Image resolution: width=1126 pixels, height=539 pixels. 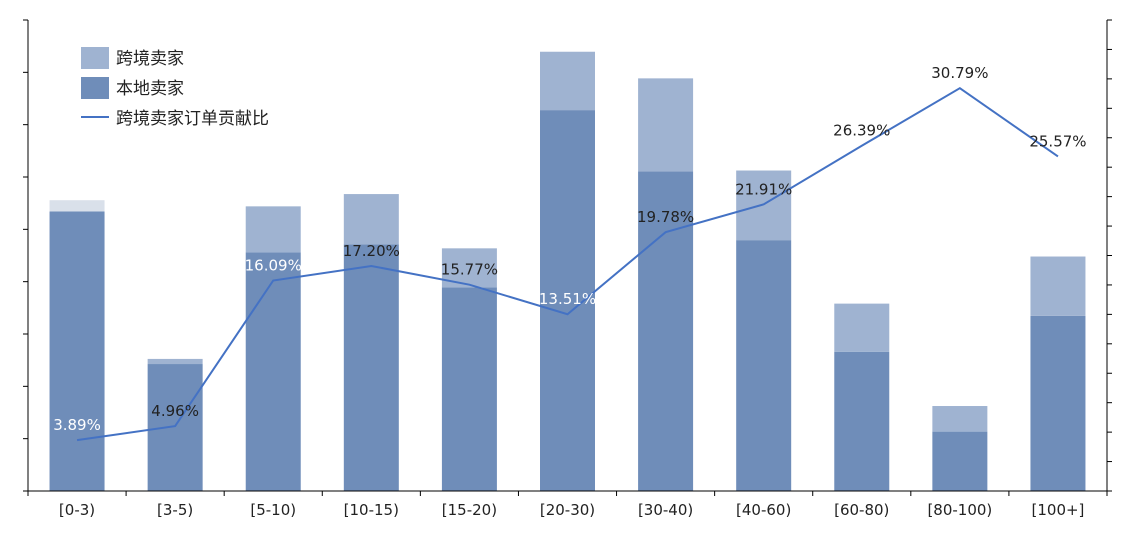 What do you see at coordinates (1057, 141) in the screenshot?
I see `data-label-ratio-10: 25.57%` at bounding box center [1057, 141].